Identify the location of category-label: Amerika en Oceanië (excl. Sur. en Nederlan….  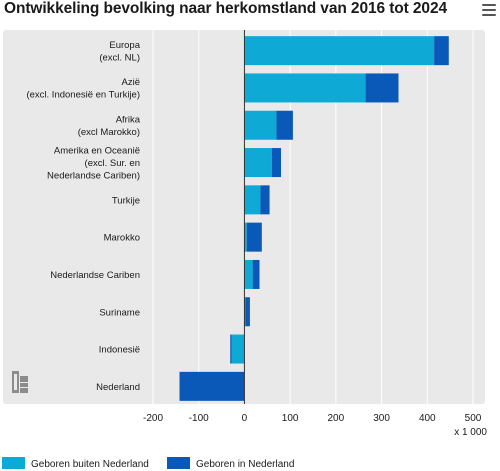
(93, 164).